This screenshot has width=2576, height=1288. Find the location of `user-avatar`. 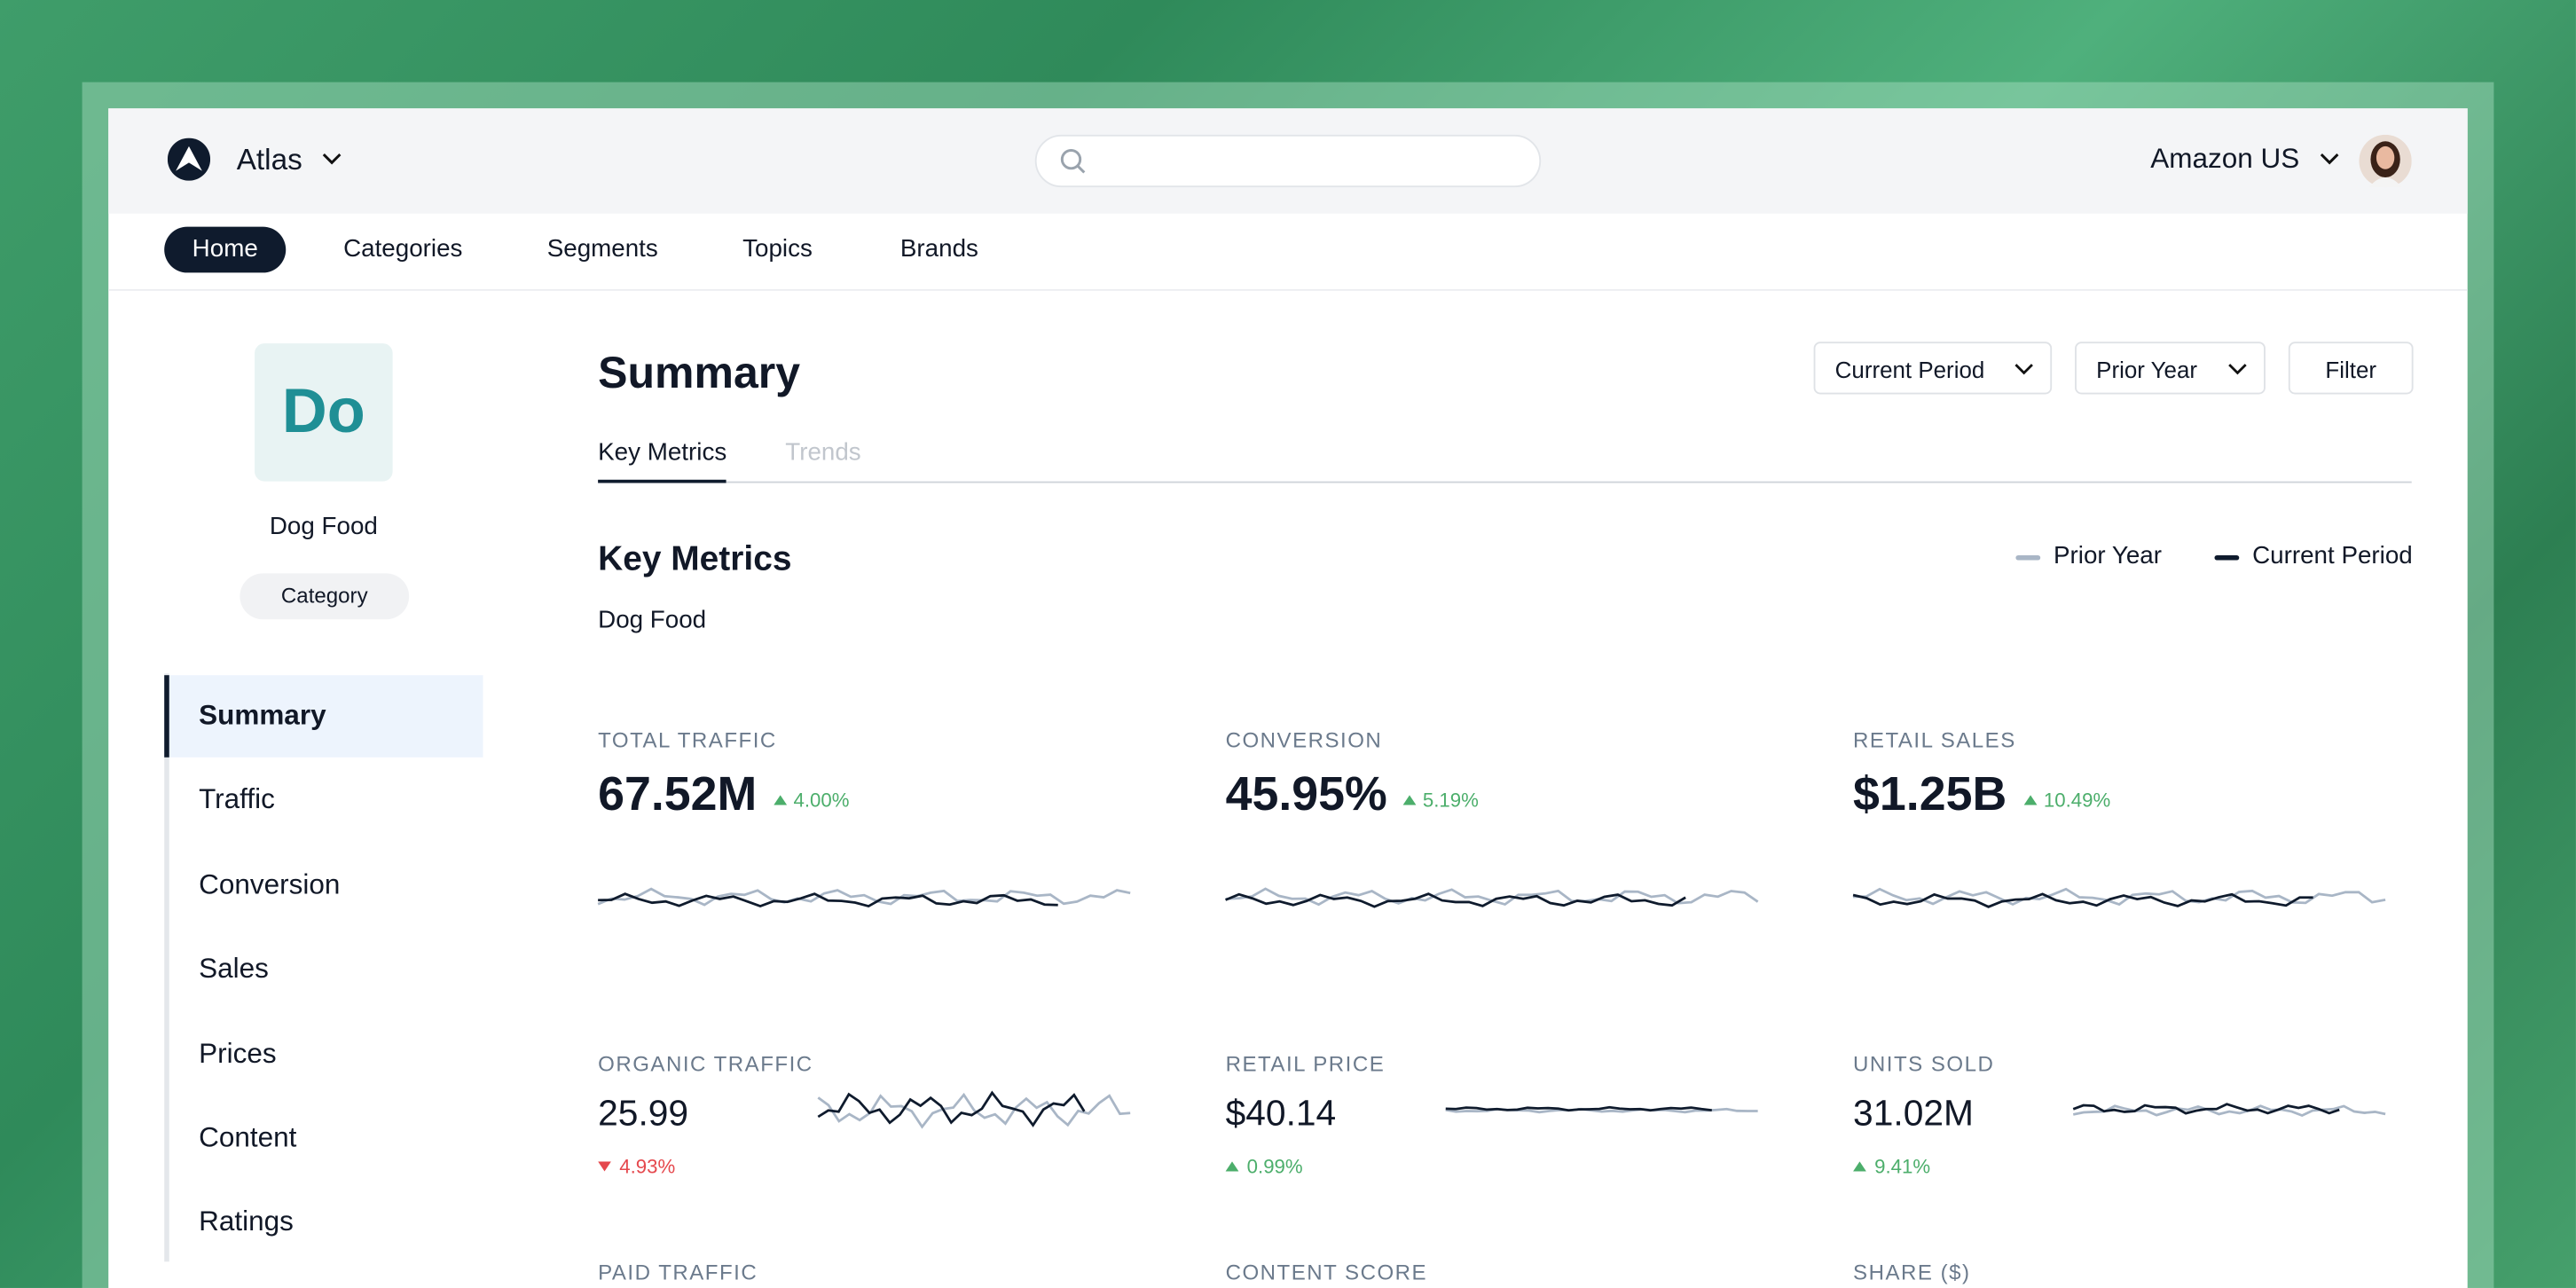

user-avatar is located at coordinates (2385, 161).